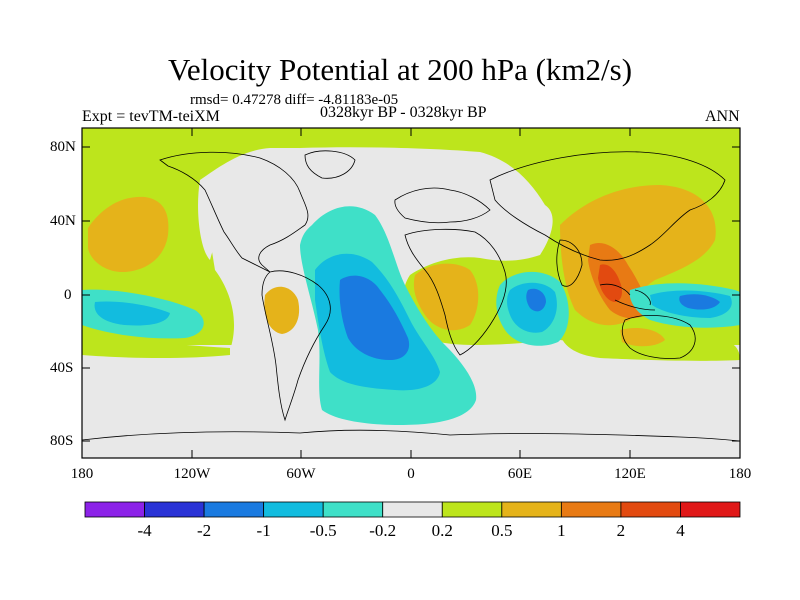 This screenshot has height=600, width=800. I want to click on asia-outline, so click(607, 206).